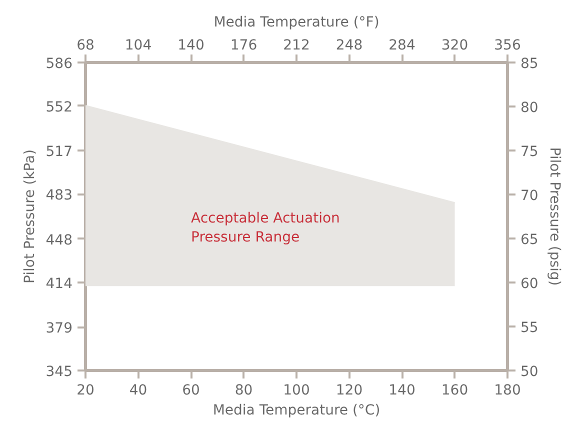 This screenshot has height=436, width=572. What do you see at coordinates (59, 64) in the screenshot?
I see `y-tick-label: 586` at bounding box center [59, 64].